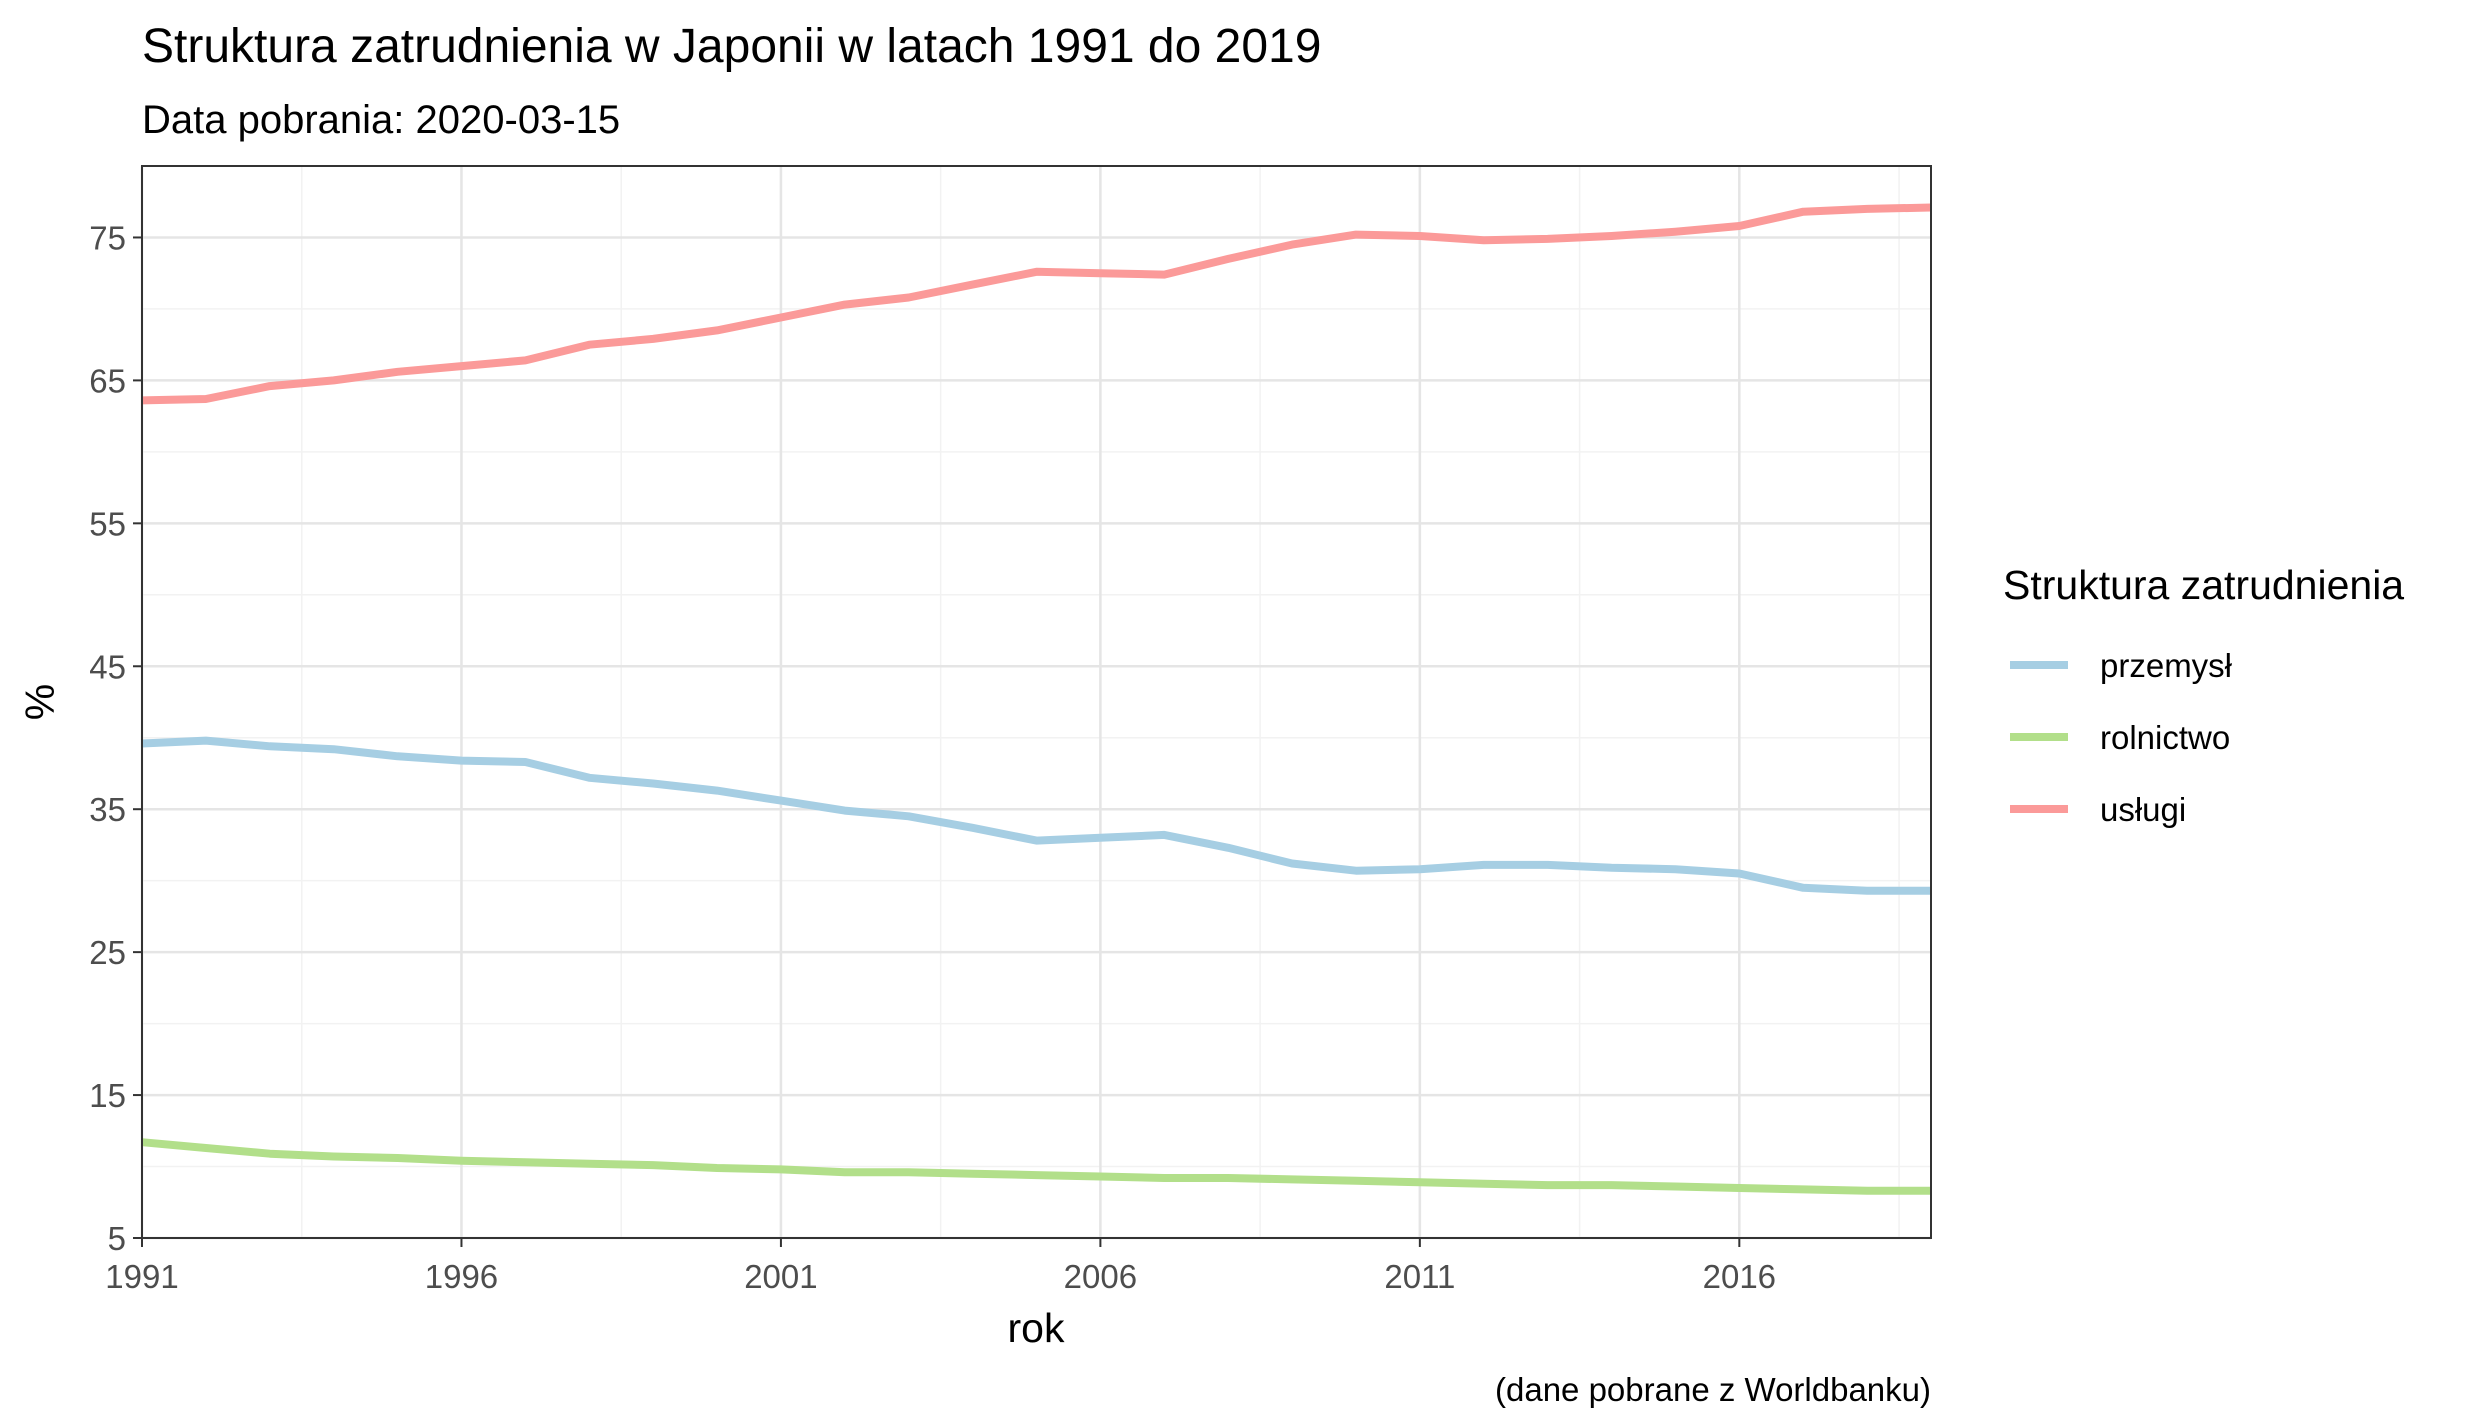 The image size is (2480, 1417). What do you see at coordinates (1036, 1166) in the screenshot?
I see `series-line-rolnictwo` at bounding box center [1036, 1166].